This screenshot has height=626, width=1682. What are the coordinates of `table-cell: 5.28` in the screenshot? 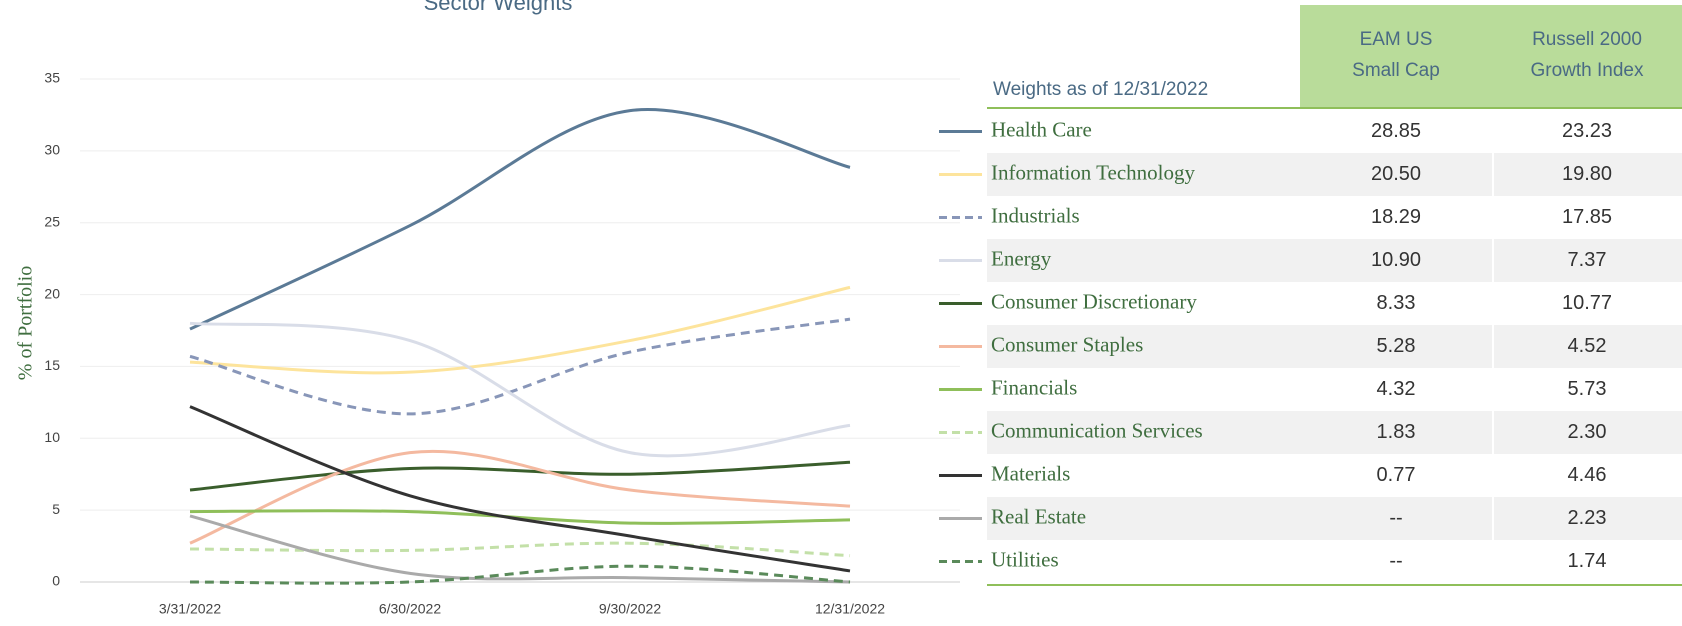 It's located at (1396, 346).